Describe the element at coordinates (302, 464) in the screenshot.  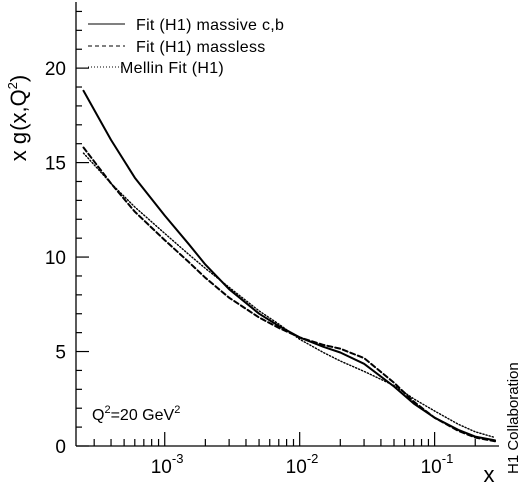
I see `x-tick-label: 10⁻²` at that location.